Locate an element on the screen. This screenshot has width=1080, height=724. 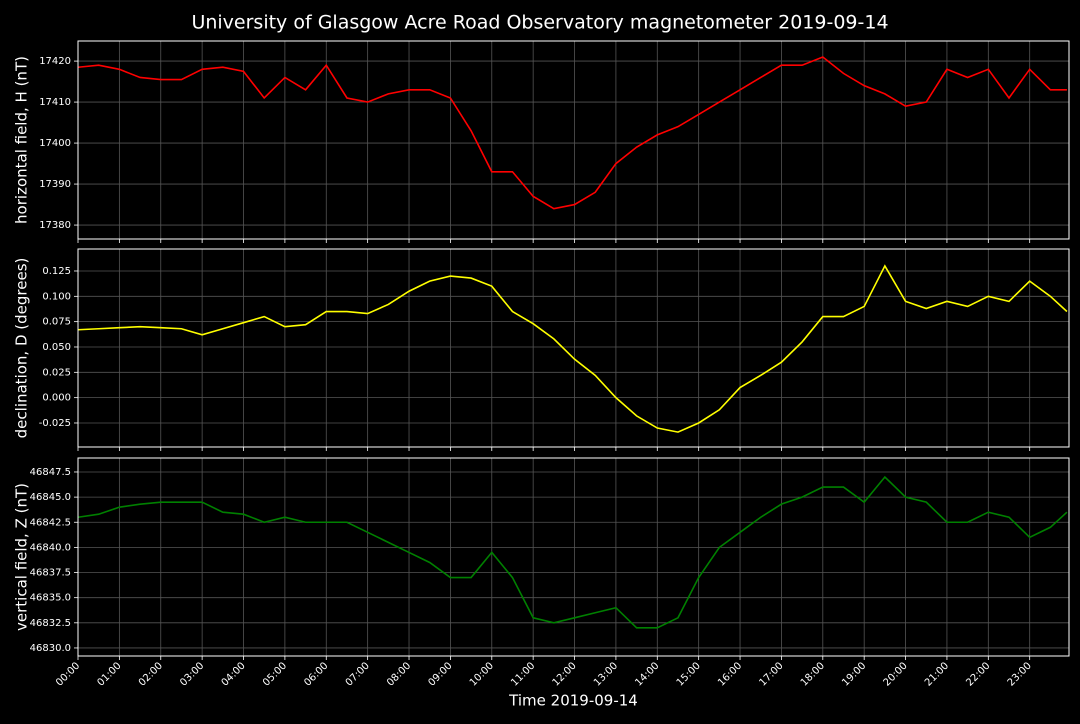
y-tick-label: 46845.0 is located at coordinates (50, 497).